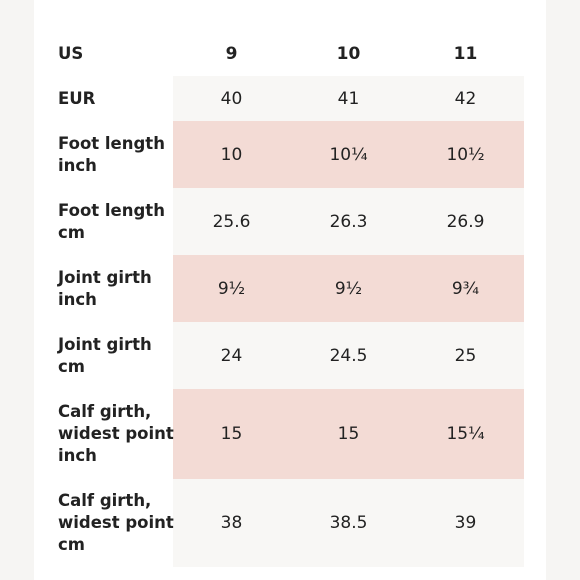 Image resolution: width=580 pixels, height=580 pixels. I want to click on table-cell: 15¼, so click(465, 434).